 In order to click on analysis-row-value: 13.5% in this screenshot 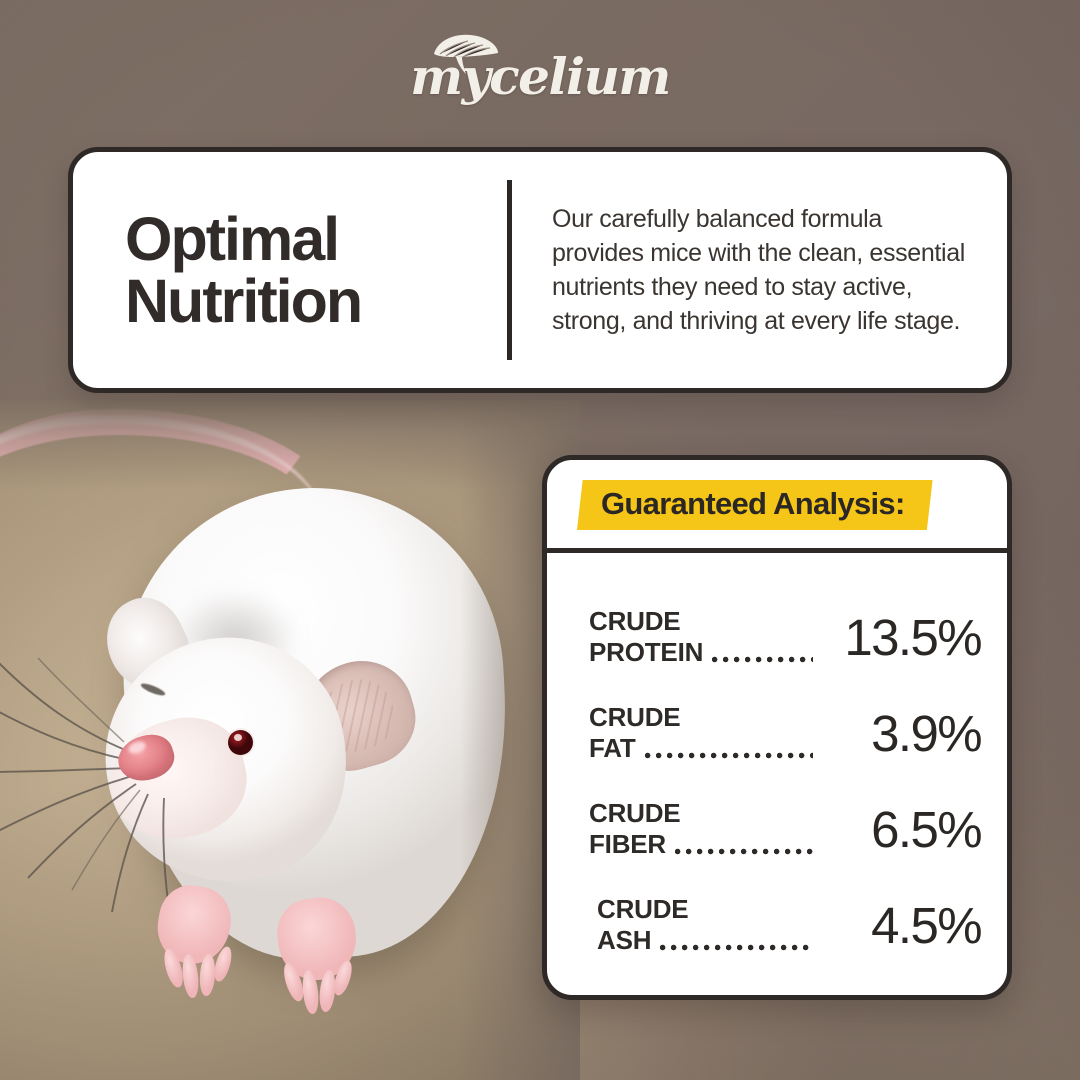, I will do `click(913, 637)`.